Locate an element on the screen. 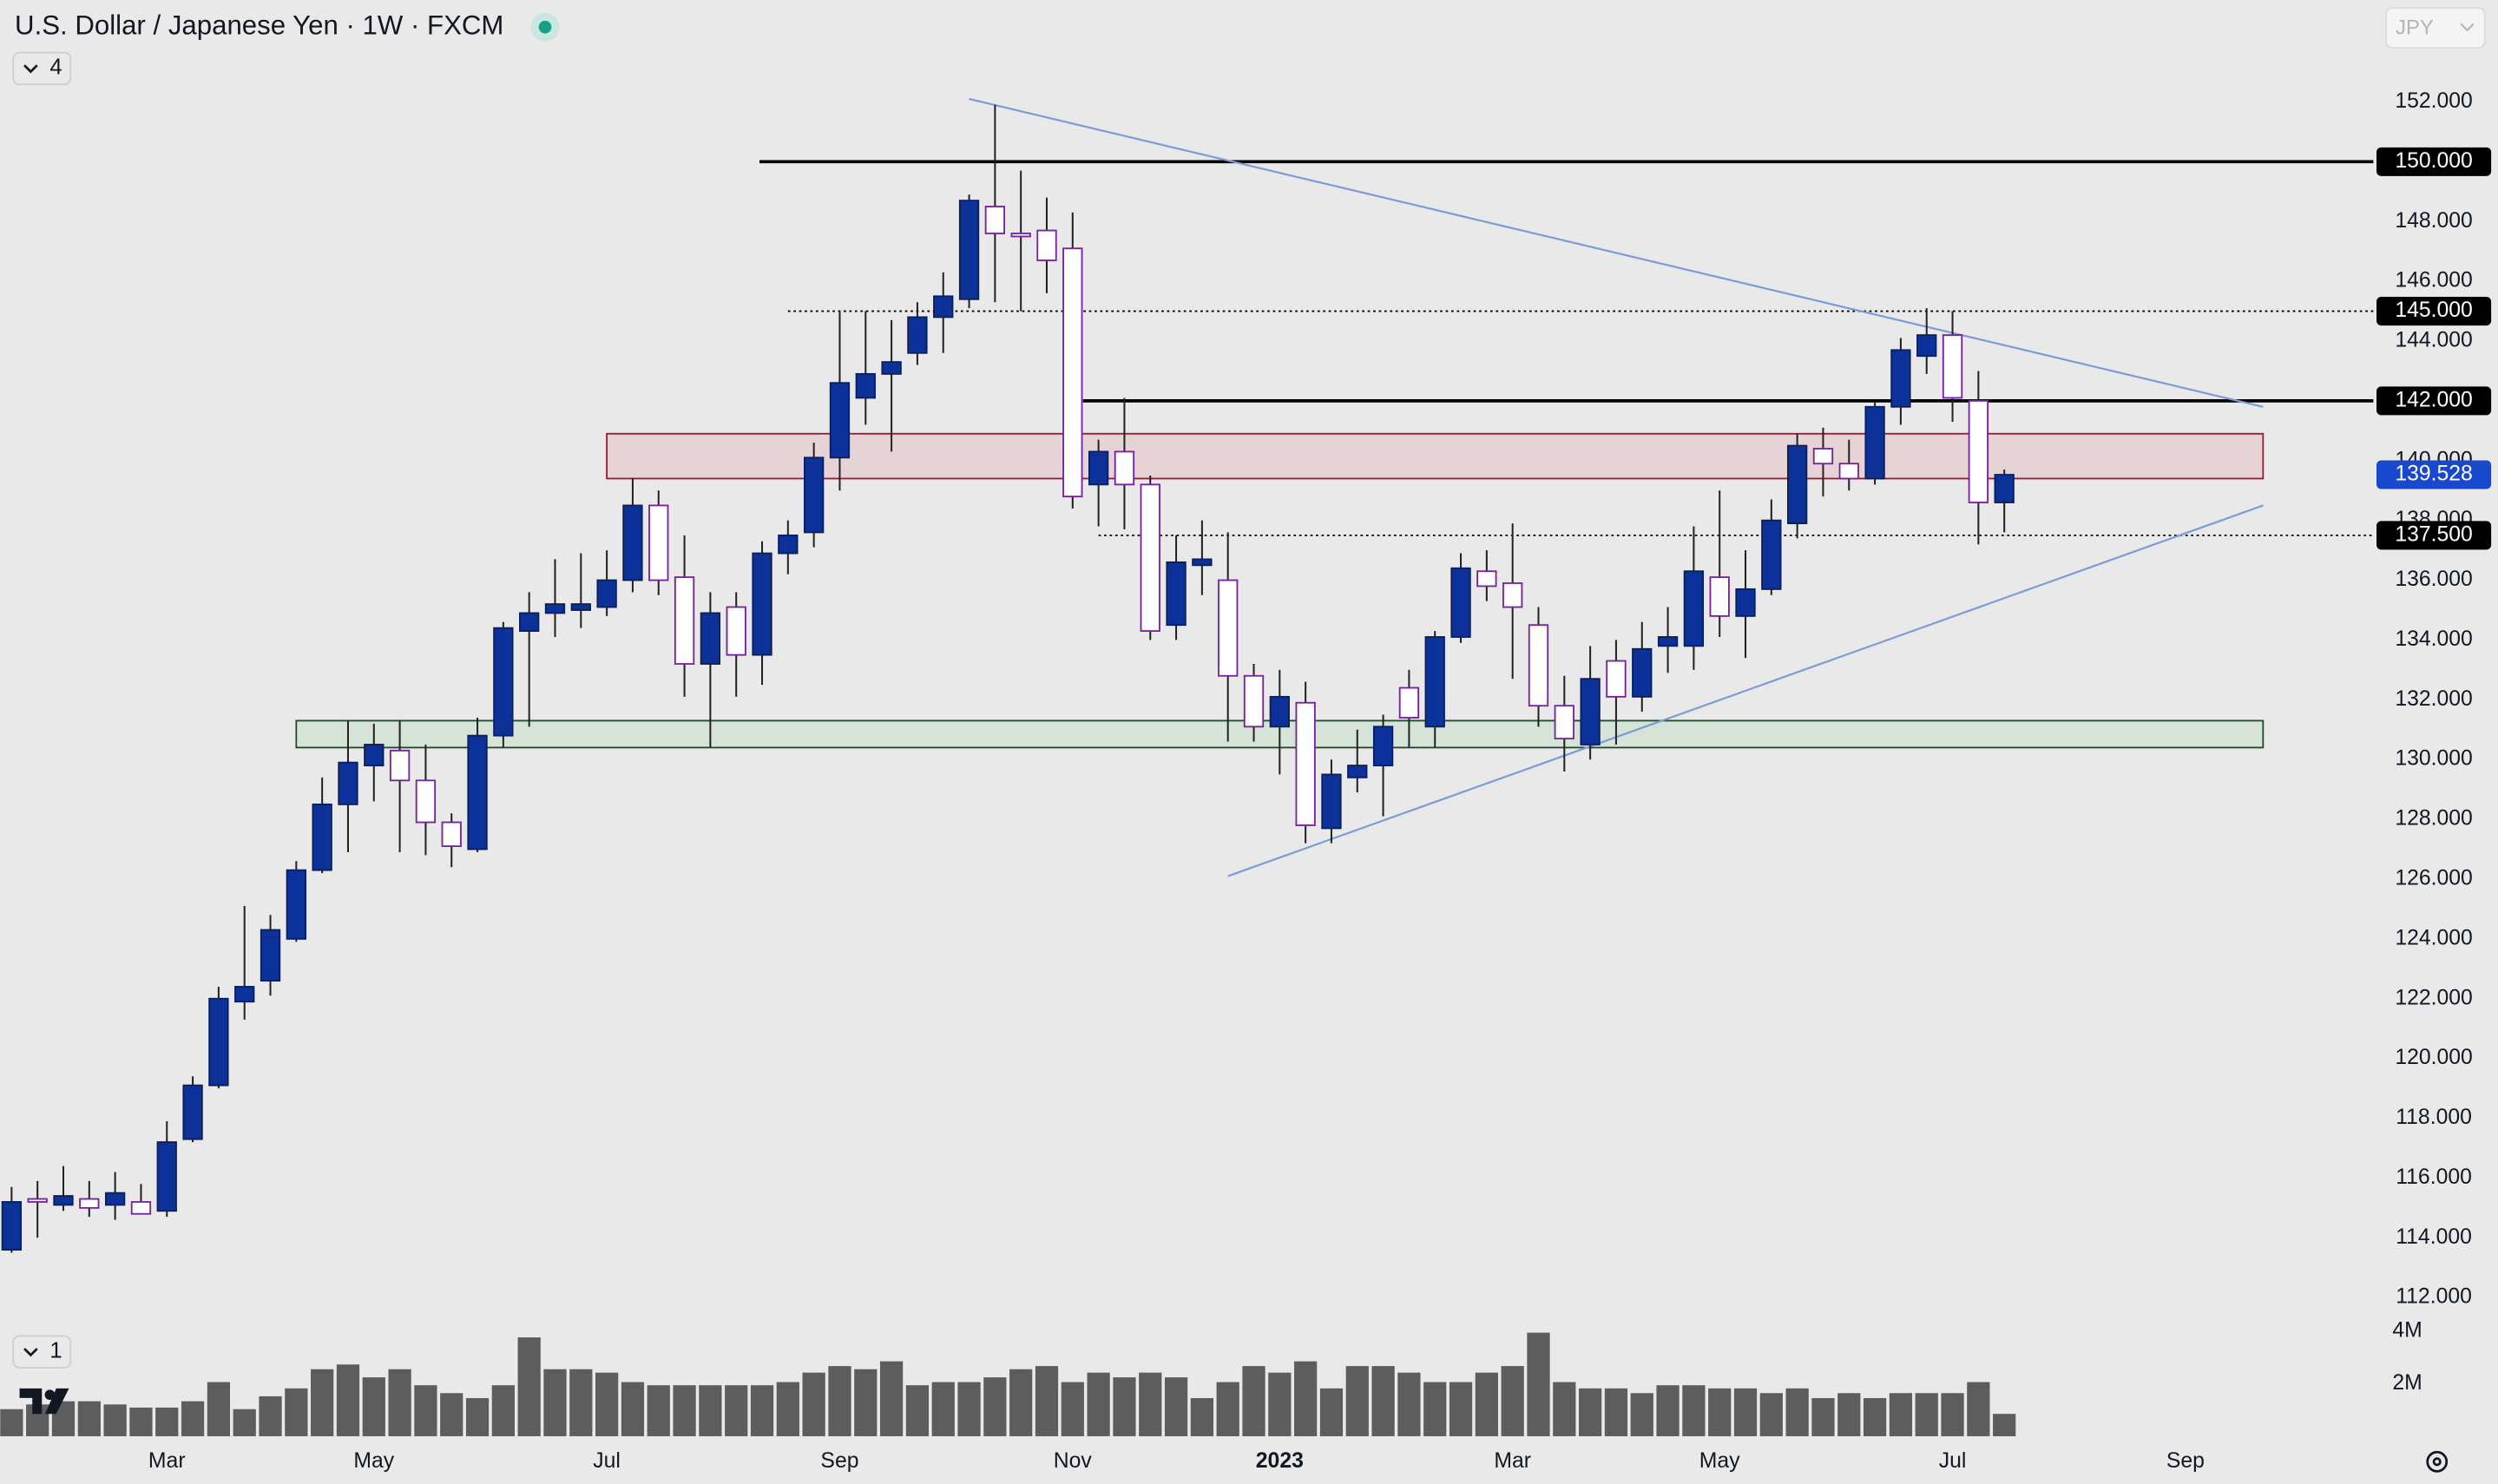 The image size is (2498, 1484). x-tick-label: Jul is located at coordinates (607, 1461).